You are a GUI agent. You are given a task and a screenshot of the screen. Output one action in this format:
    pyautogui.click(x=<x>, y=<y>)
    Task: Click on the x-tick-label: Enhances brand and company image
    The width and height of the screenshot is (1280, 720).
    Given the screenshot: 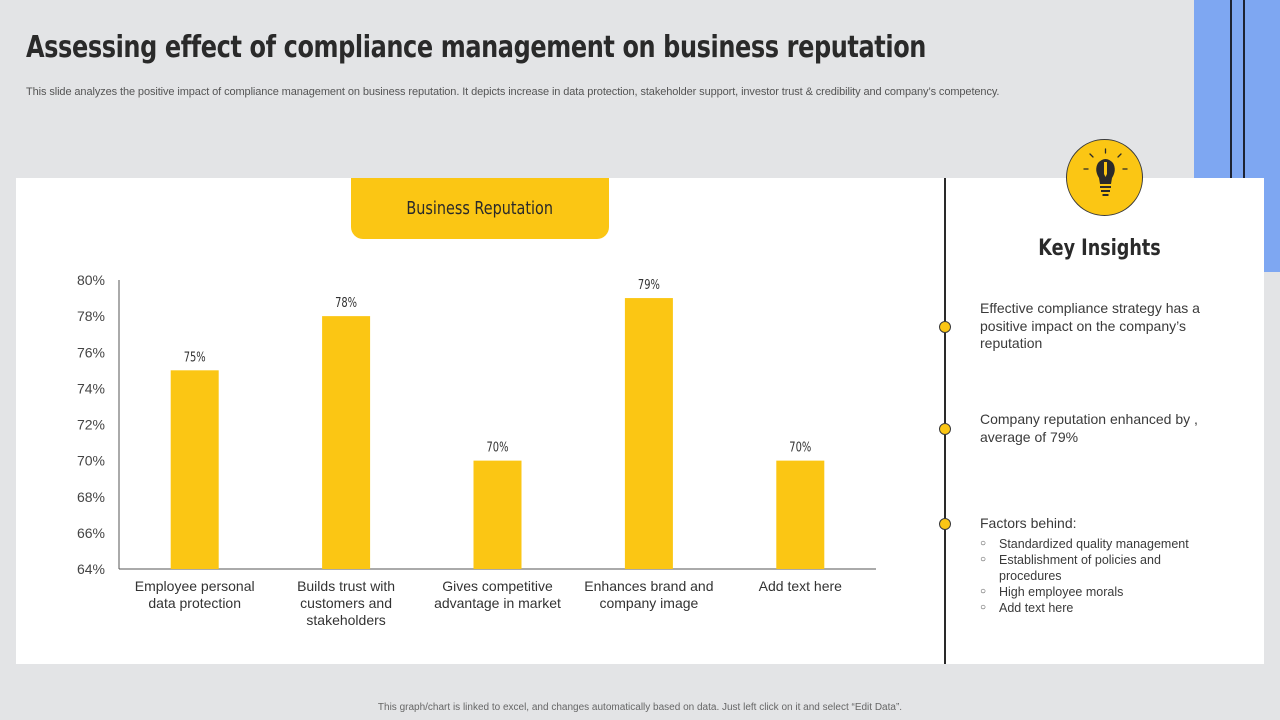 What is the action you would take?
    pyautogui.click(x=648, y=594)
    